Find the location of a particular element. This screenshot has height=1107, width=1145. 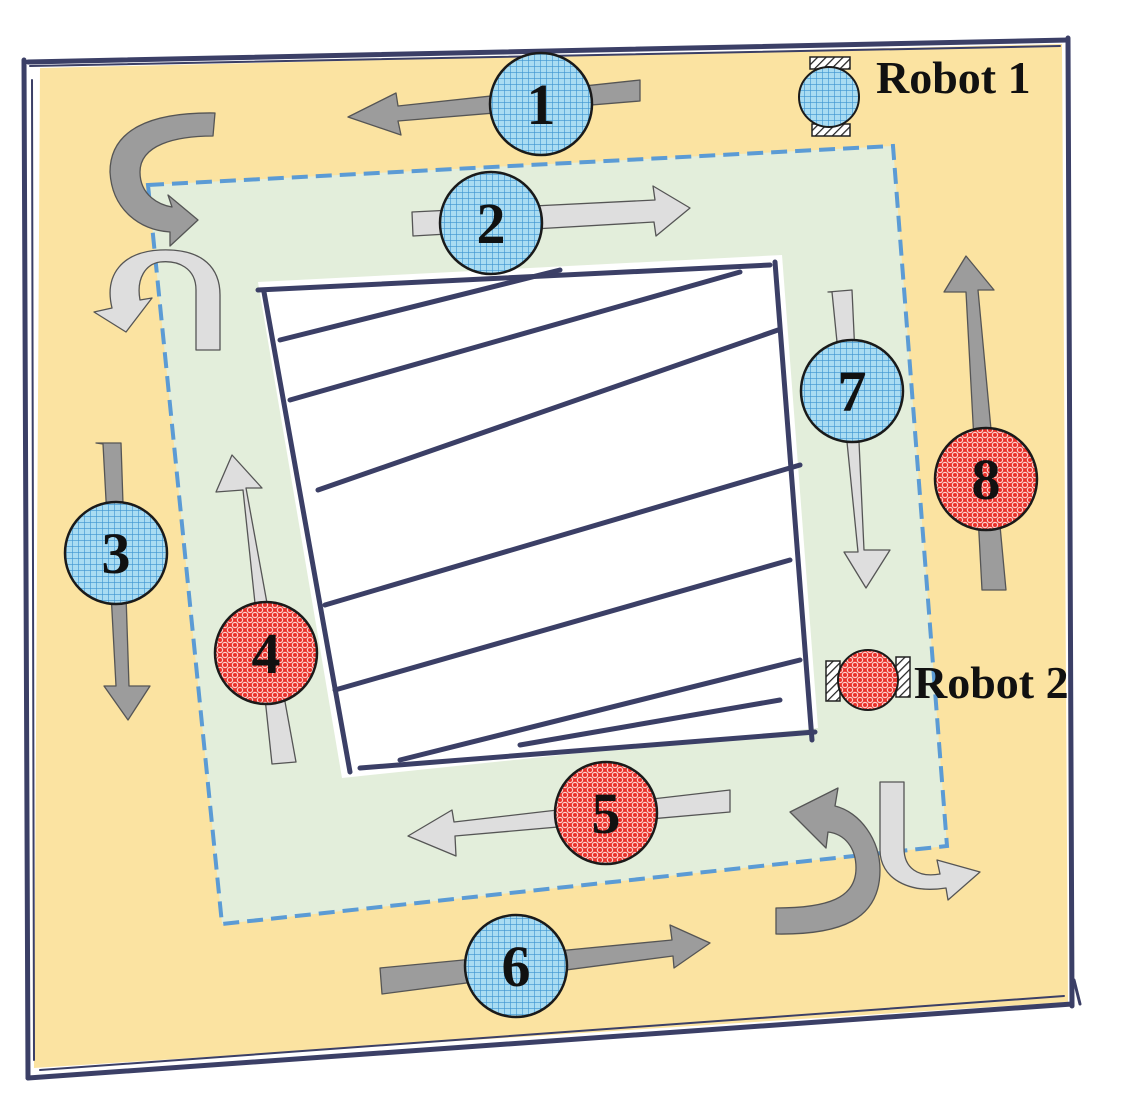

position-6-marker: 6 is located at coordinates (516, 966).